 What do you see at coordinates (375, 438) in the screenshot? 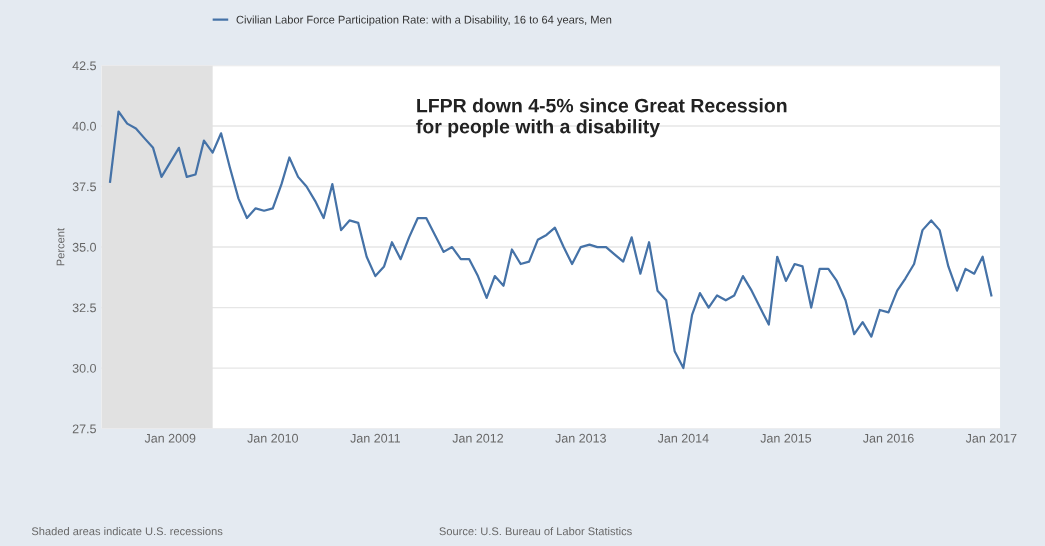
I see `x-tick-label: Jan 2011` at bounding box center [375, 438].